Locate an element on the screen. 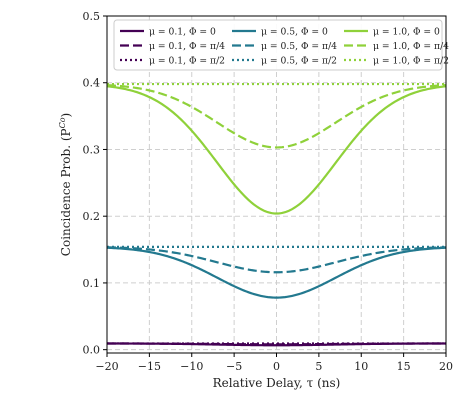 This screenshot has height=418, width=474. x-tick-label: −10 is located at coordinates (191, 366).